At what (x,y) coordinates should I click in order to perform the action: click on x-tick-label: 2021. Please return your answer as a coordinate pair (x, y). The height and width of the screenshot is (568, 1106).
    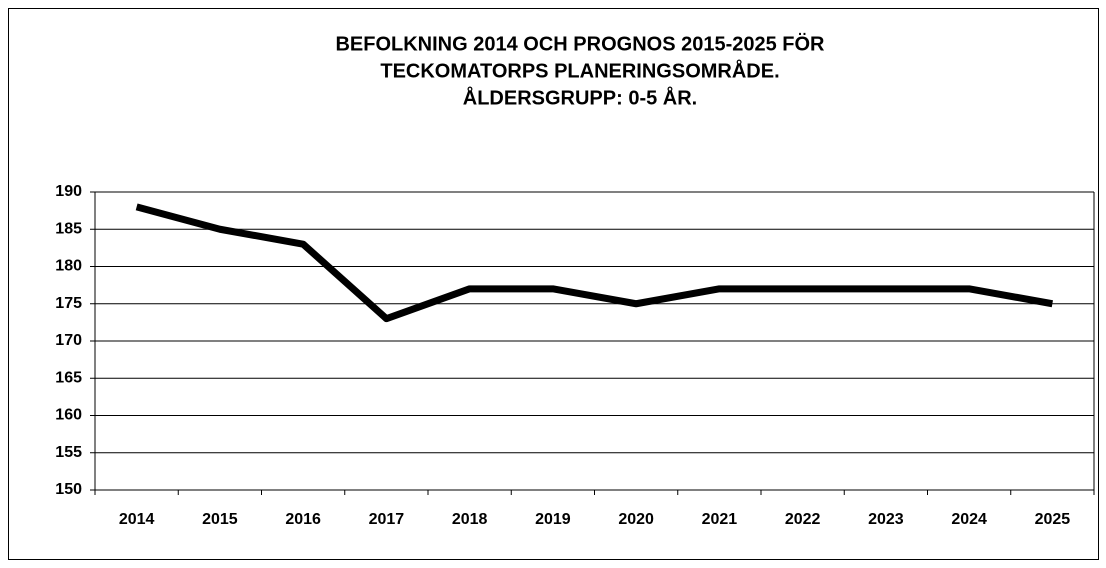
    Looking at the image, I should click on (720, 519).